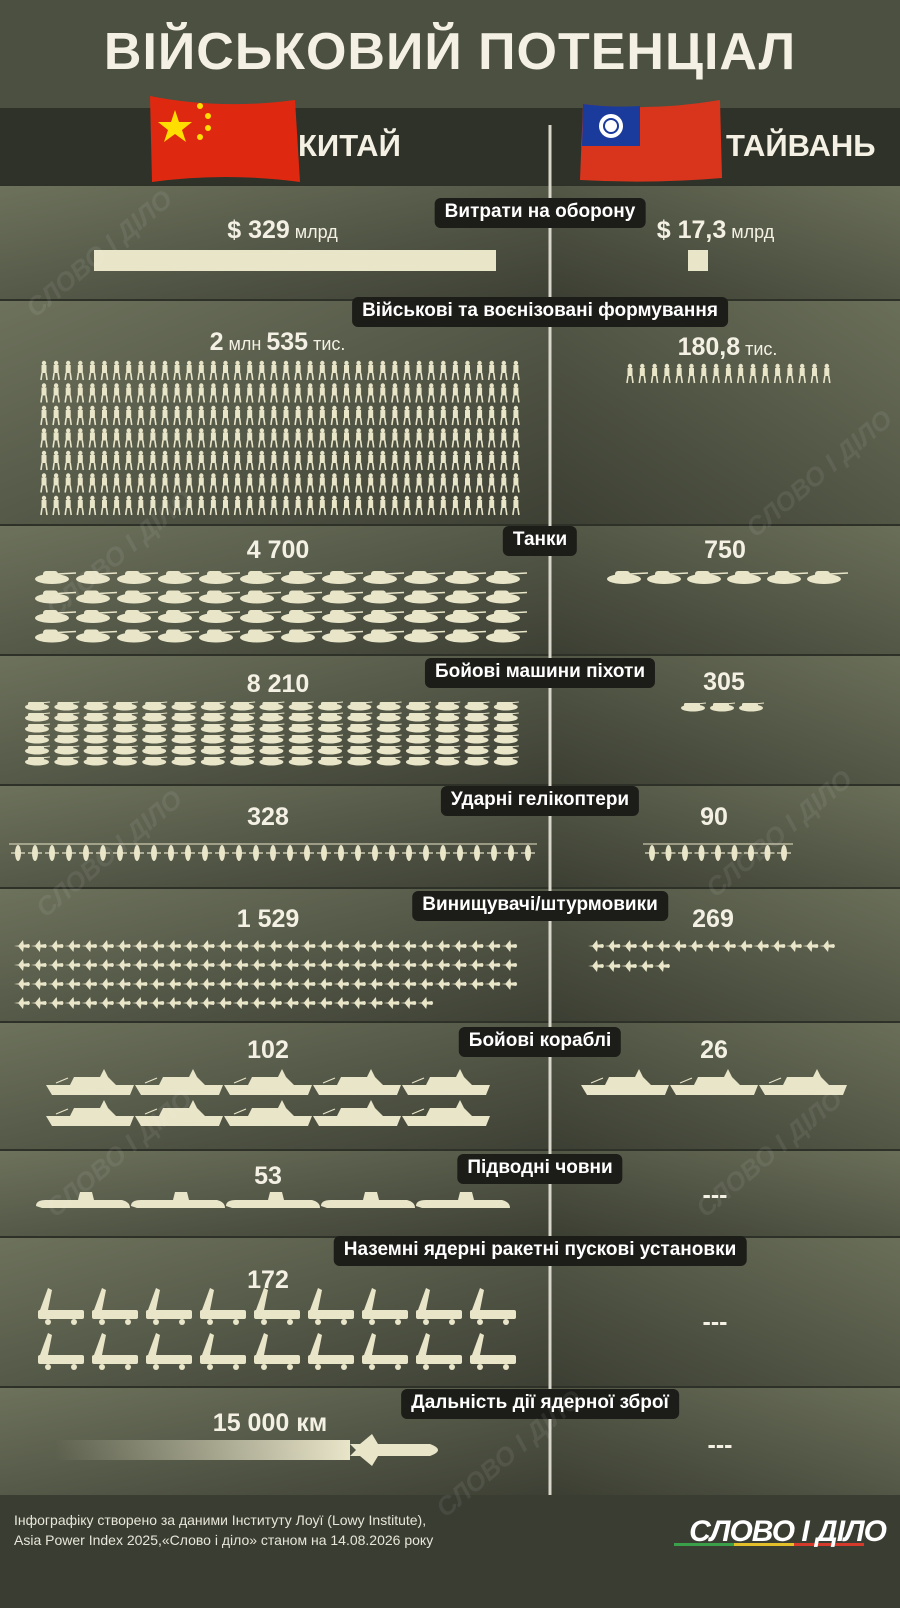 The image size is (900, 1608). Describe the element at coordinates (349, 145) in the screenshot. I see `country-name: КИТАЙ` at that location.